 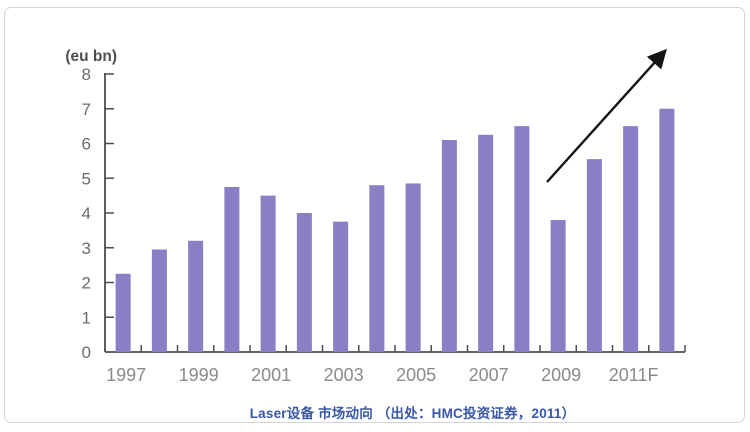 I want to click on bar-1999, so click(x=196, y=296).